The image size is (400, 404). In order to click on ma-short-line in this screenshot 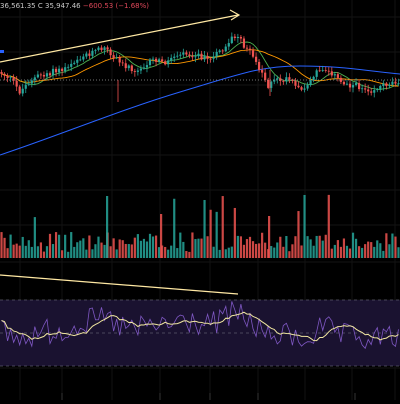, I will do `click(200, 65)`.